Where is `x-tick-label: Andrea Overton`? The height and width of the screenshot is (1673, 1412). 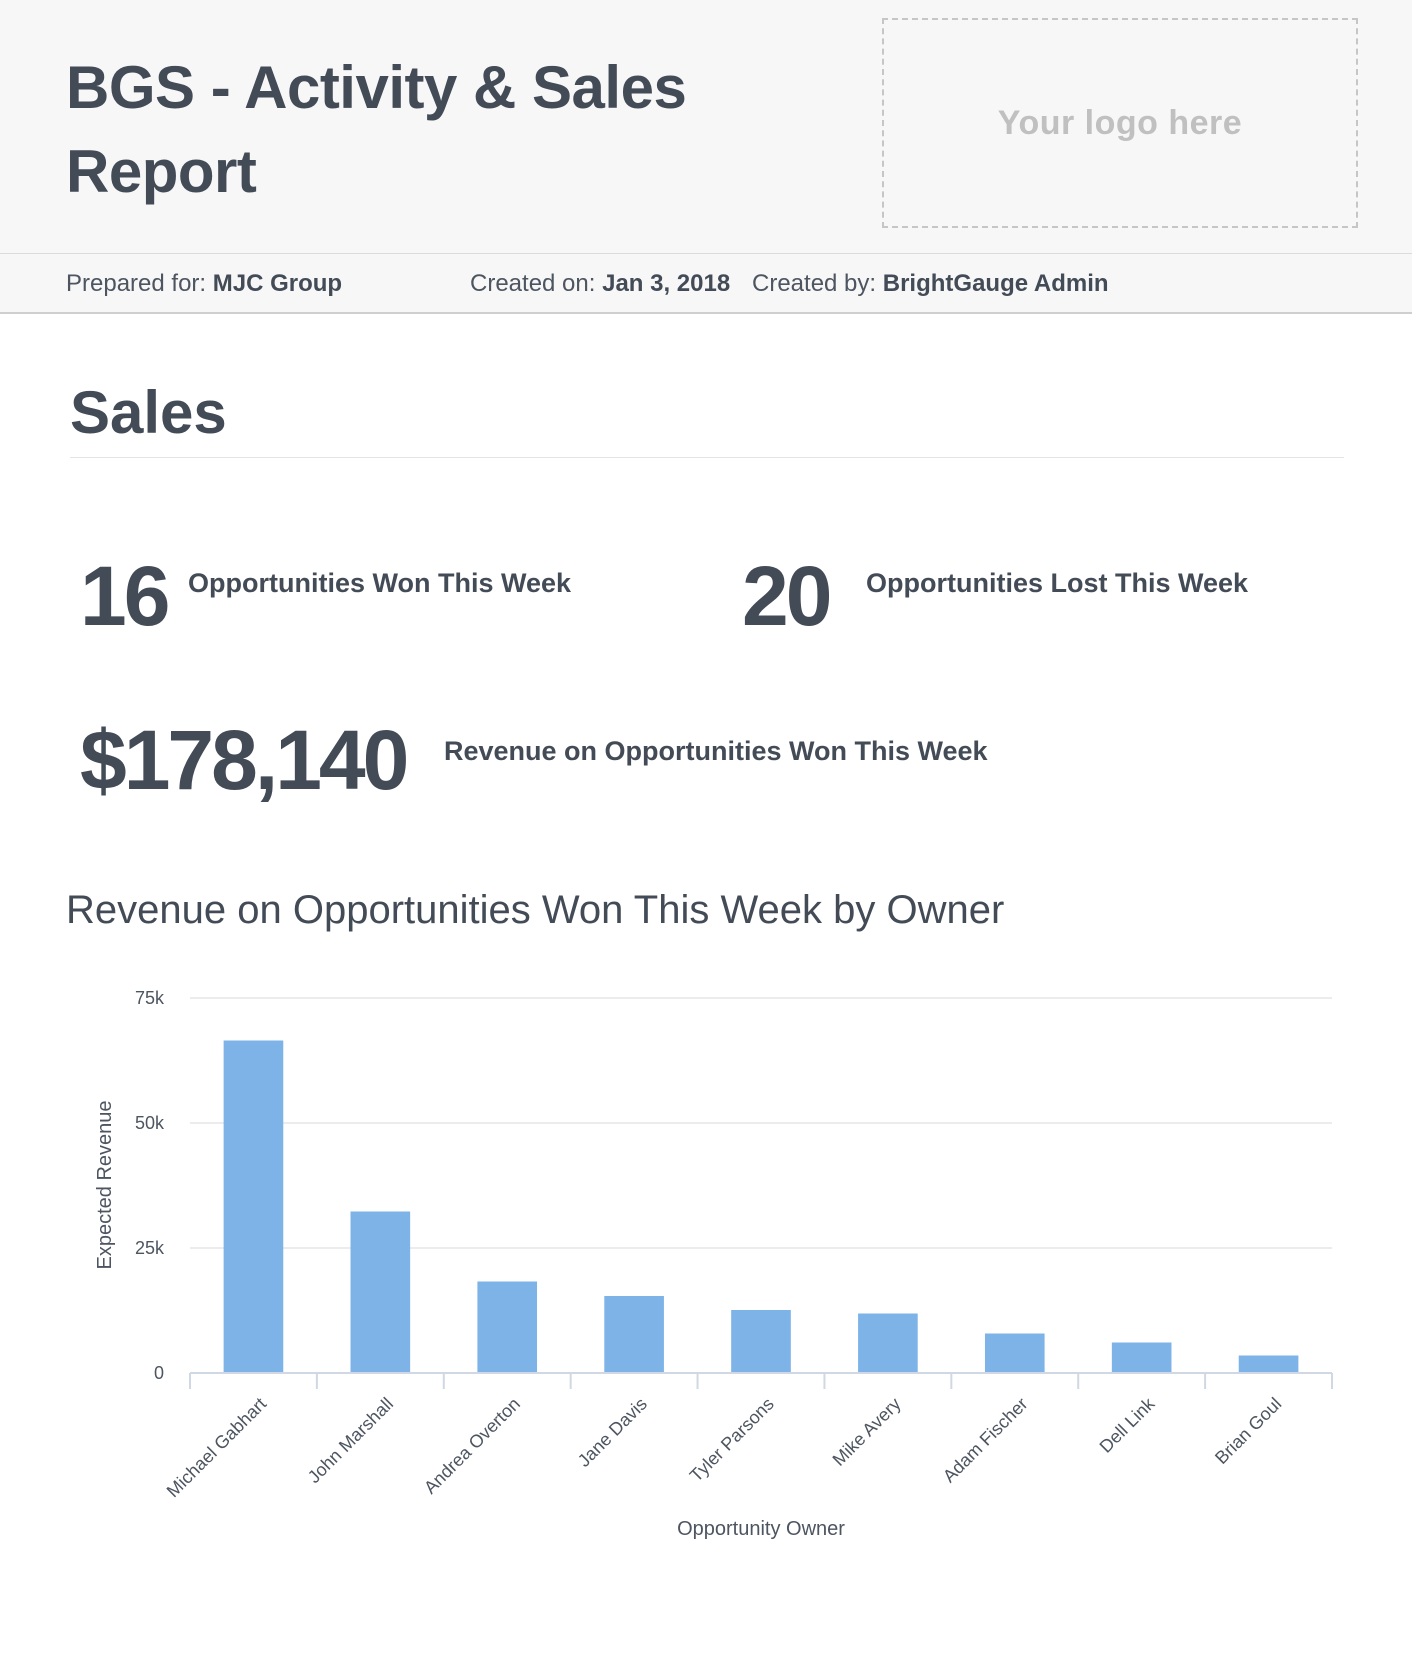
x-tick-label: Andrea Overton is located at coordinates (472, 1446).